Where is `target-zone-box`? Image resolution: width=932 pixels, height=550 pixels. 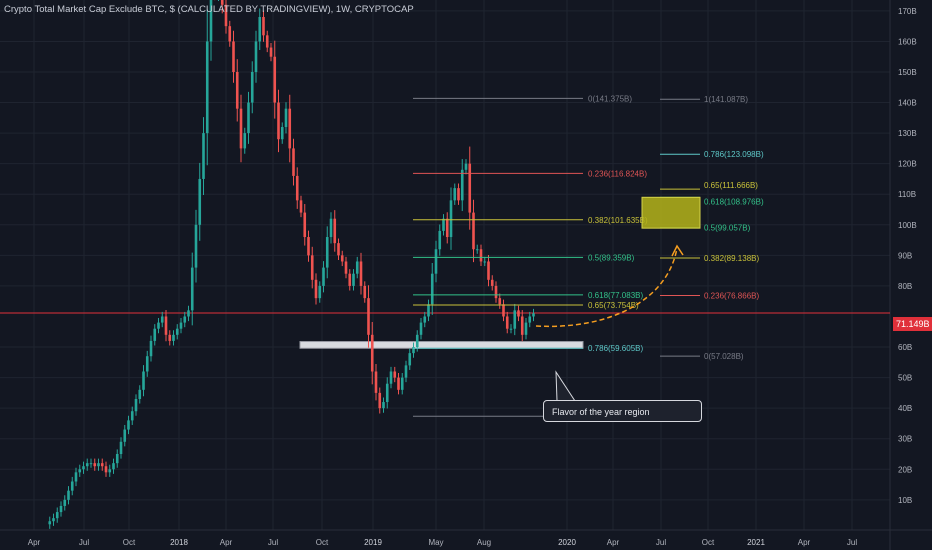 target-zone-box is located at coordinates (671, 212).